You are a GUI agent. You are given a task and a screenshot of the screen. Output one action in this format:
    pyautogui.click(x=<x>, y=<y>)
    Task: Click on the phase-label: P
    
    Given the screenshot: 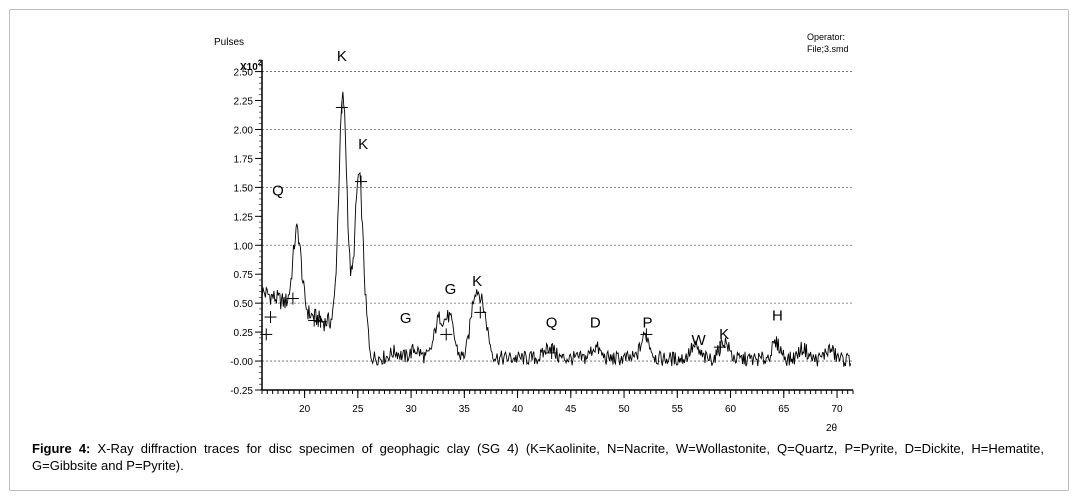 What is the action you would take?
    pyautogui.click(x=647, y=322)
    